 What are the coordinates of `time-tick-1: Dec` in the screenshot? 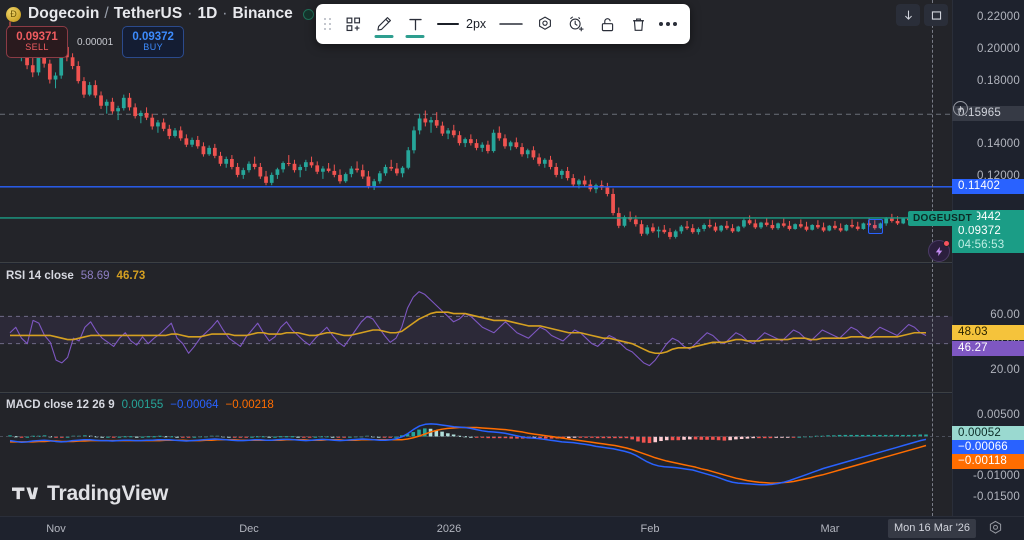 It's located at (249, 529).